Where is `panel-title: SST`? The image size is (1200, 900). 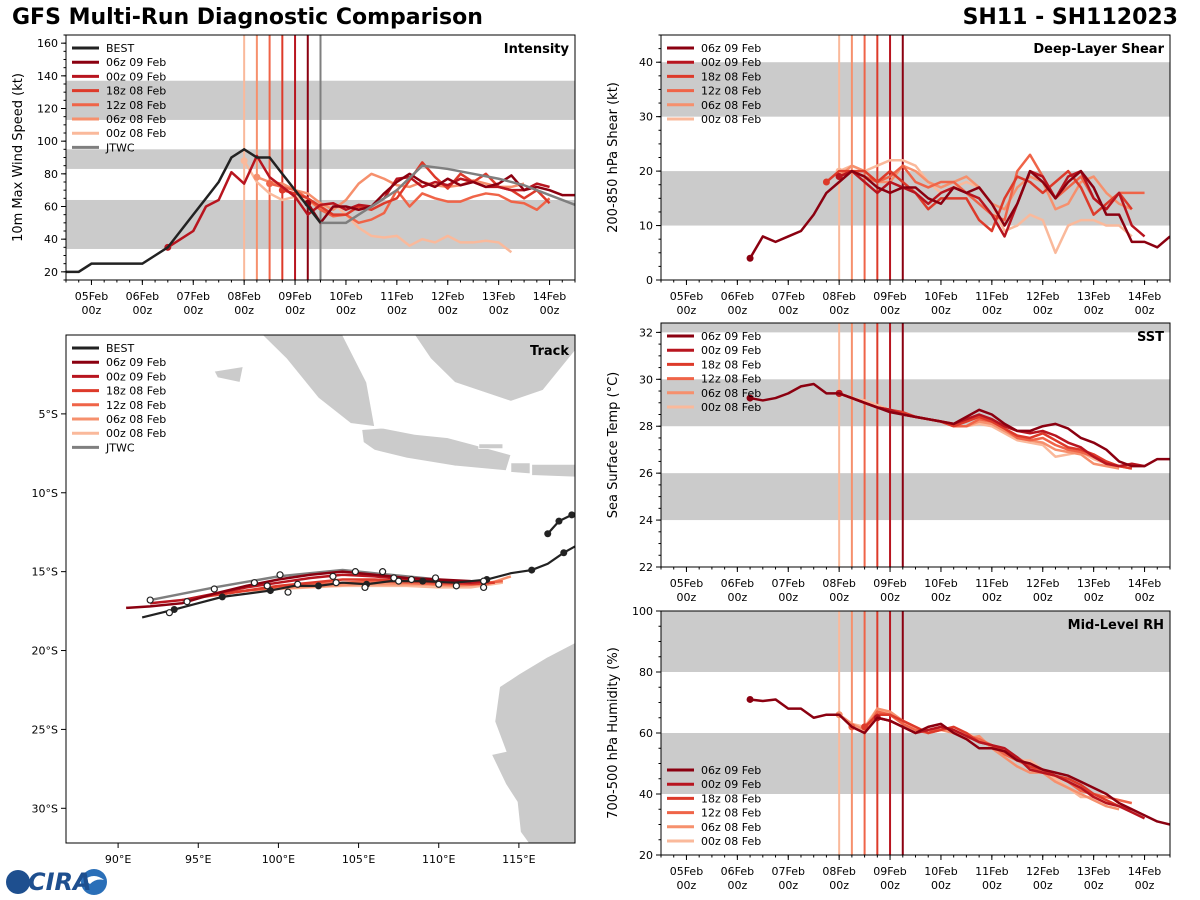 panel-title: SST is located at coordinates (1150, 337).